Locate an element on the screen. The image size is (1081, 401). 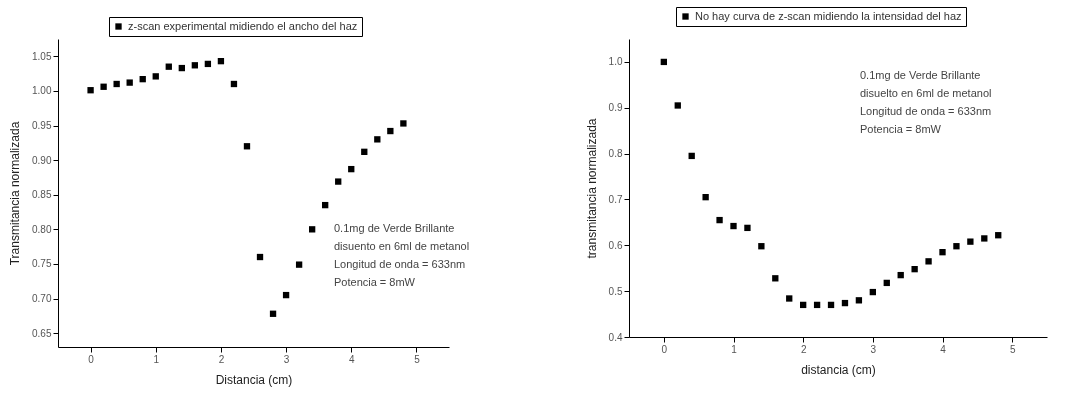
y-tick-label: 0.9 is located at coordinates (615, 108).